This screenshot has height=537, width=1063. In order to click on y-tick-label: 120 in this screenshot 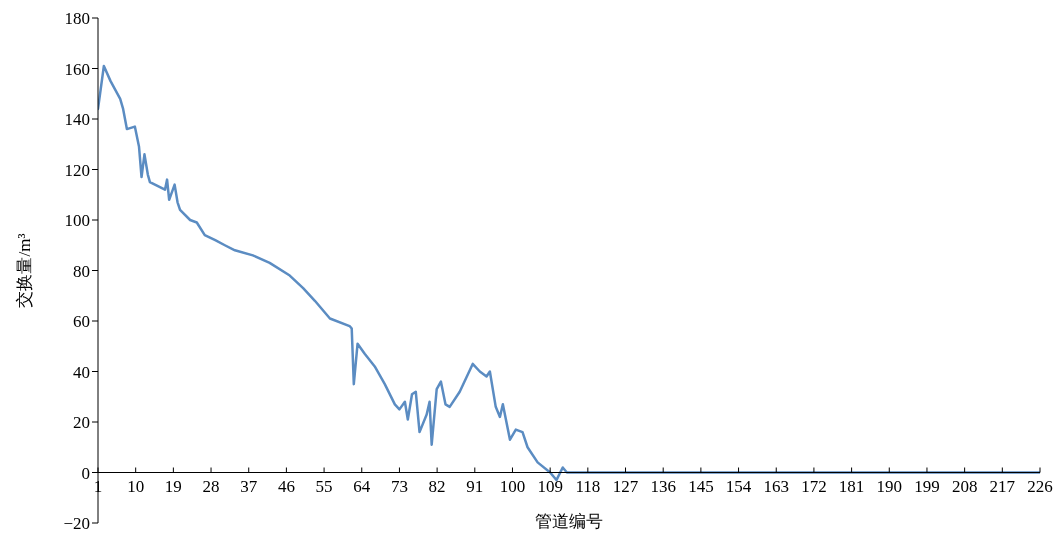, I will do `click(77, 170)`.